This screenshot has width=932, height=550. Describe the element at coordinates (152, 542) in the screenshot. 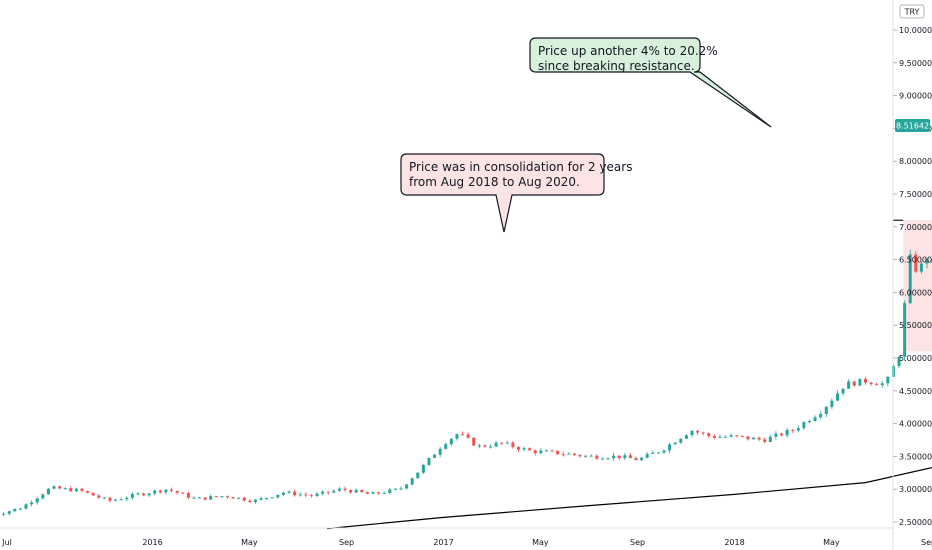

I see `x-tick-label: 2016` at that location.